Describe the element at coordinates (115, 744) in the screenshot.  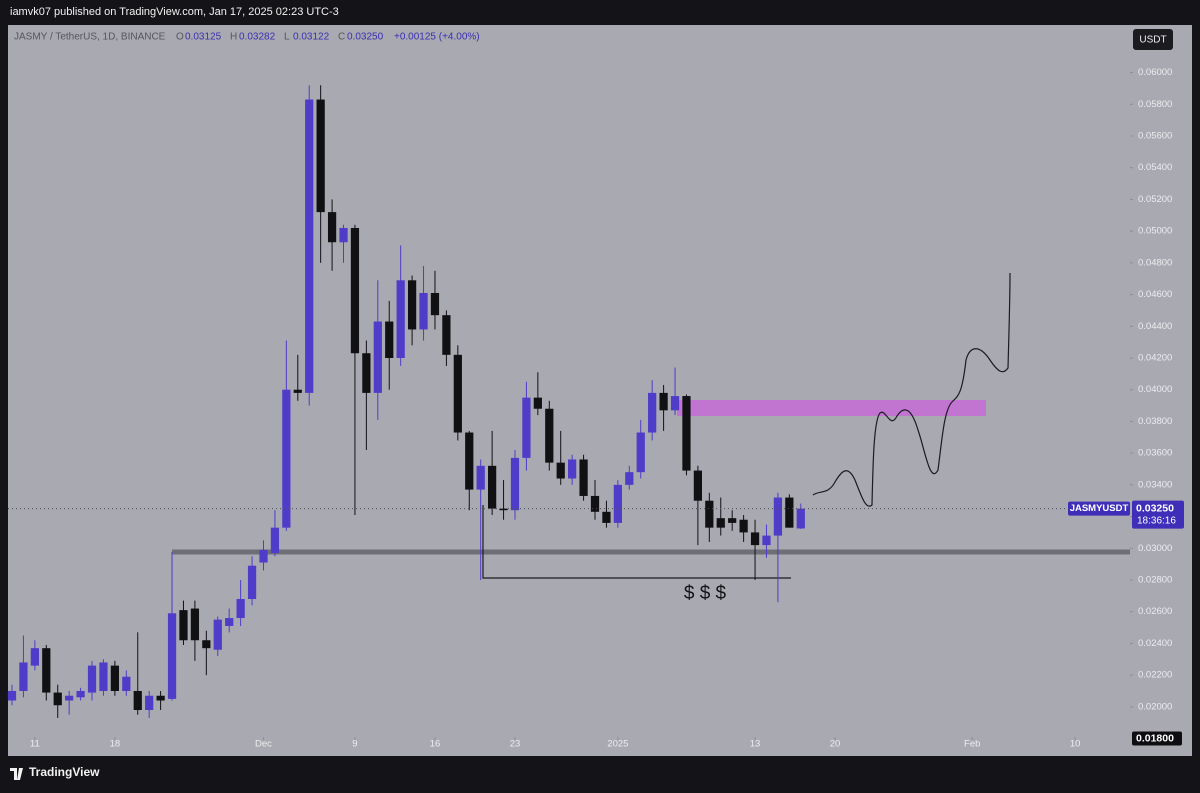
I see `x-tick-label: 18` at that location.